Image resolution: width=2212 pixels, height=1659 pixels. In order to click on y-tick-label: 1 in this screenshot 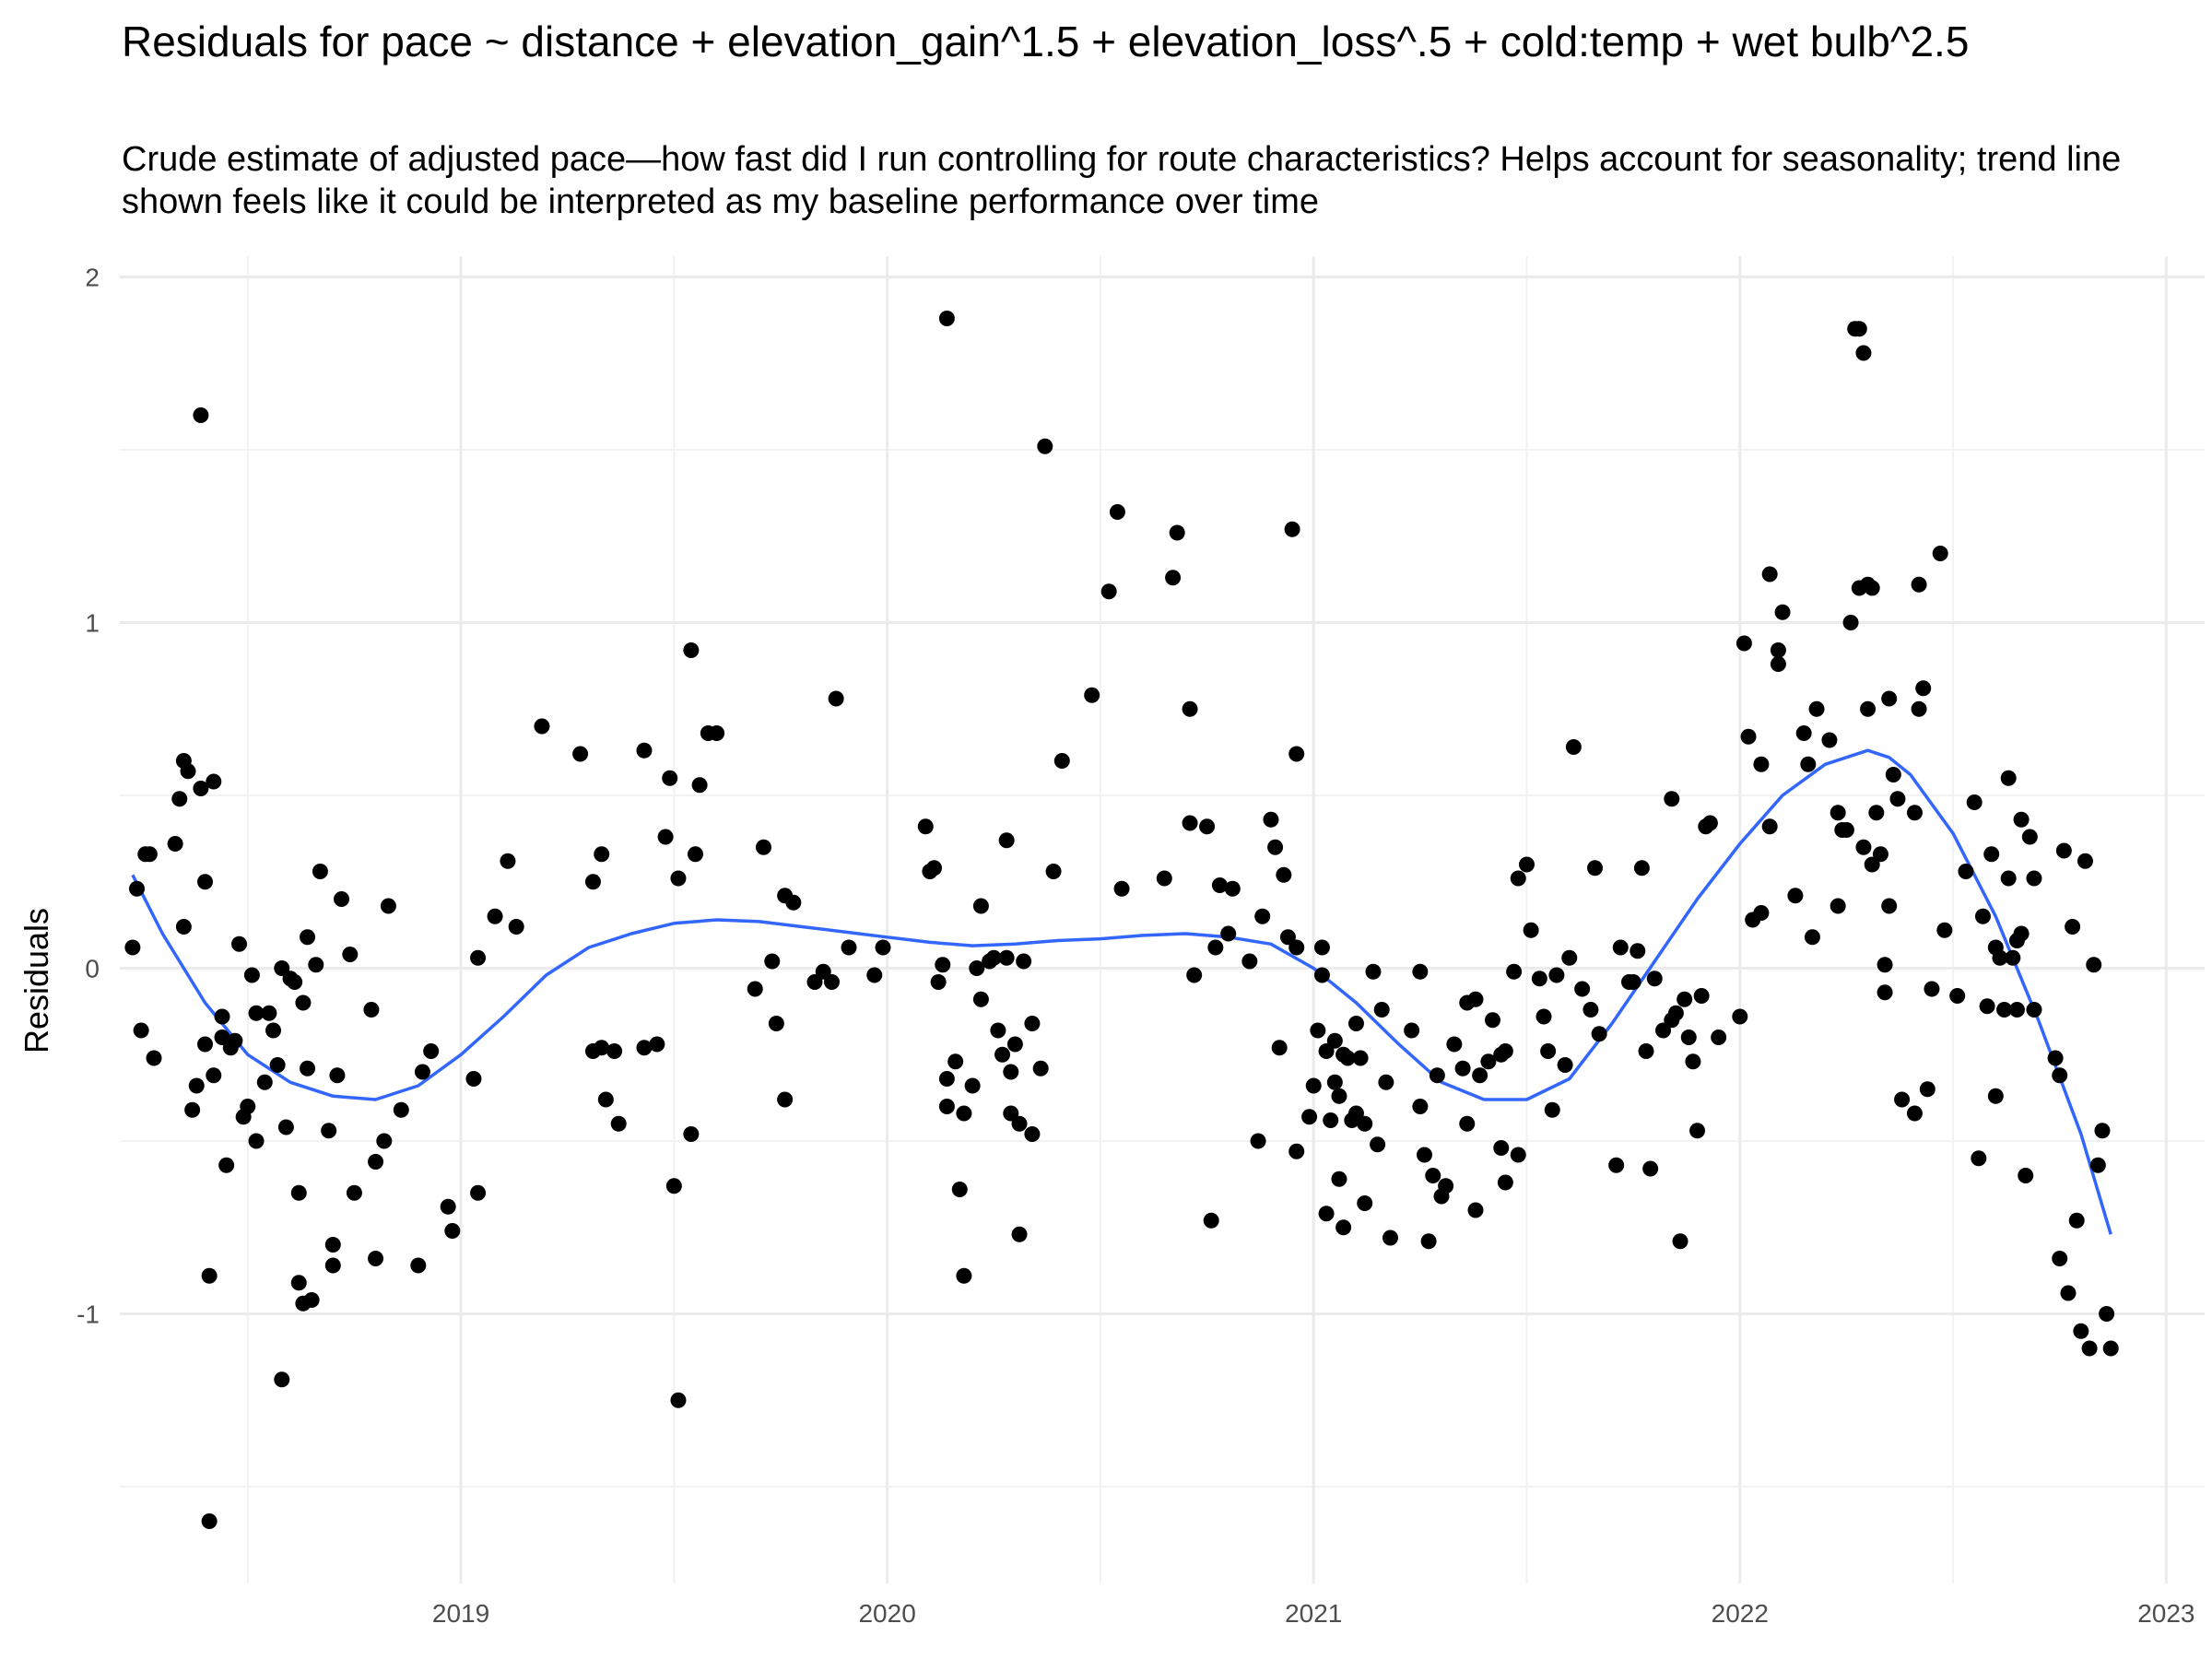, I will do `click(92, 623)`.